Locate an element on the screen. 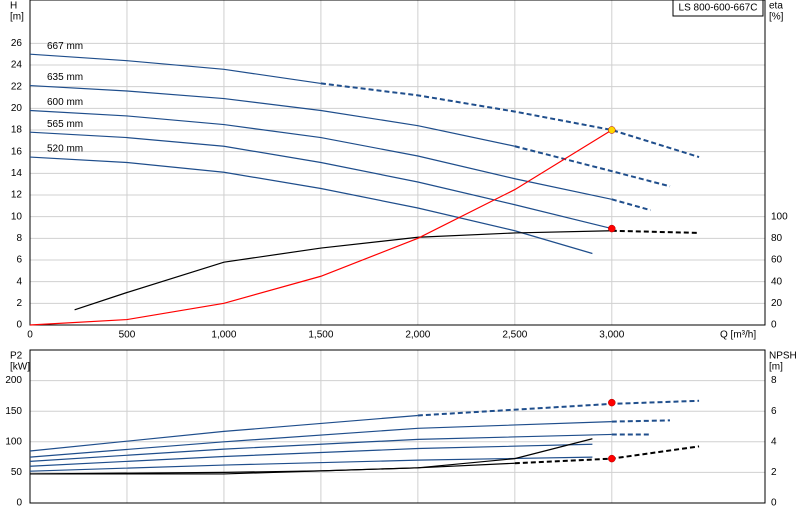 The image size is (800, 520). y-tick-label: 150 is located at coordinates (13, 411).